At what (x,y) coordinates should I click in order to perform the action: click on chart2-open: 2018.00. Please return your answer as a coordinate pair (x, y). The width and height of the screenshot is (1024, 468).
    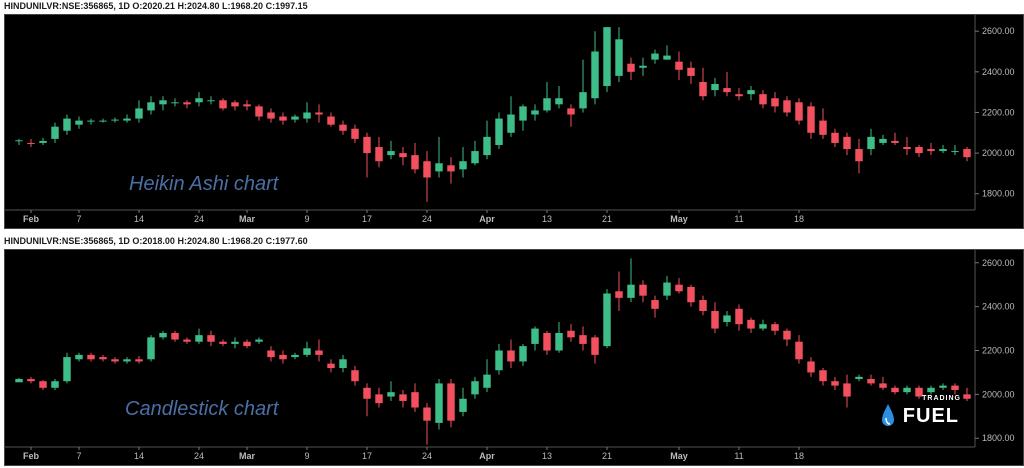
    Looking at the image, I should click on (158, 241).